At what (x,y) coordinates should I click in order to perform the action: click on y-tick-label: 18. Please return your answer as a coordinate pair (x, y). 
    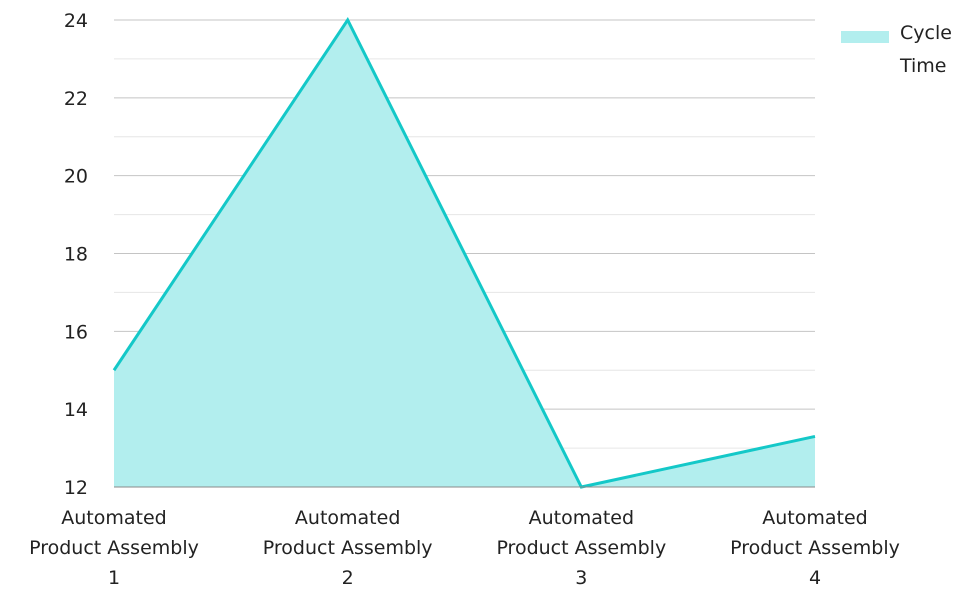
    Looking at the image, I should click on (76, 255).